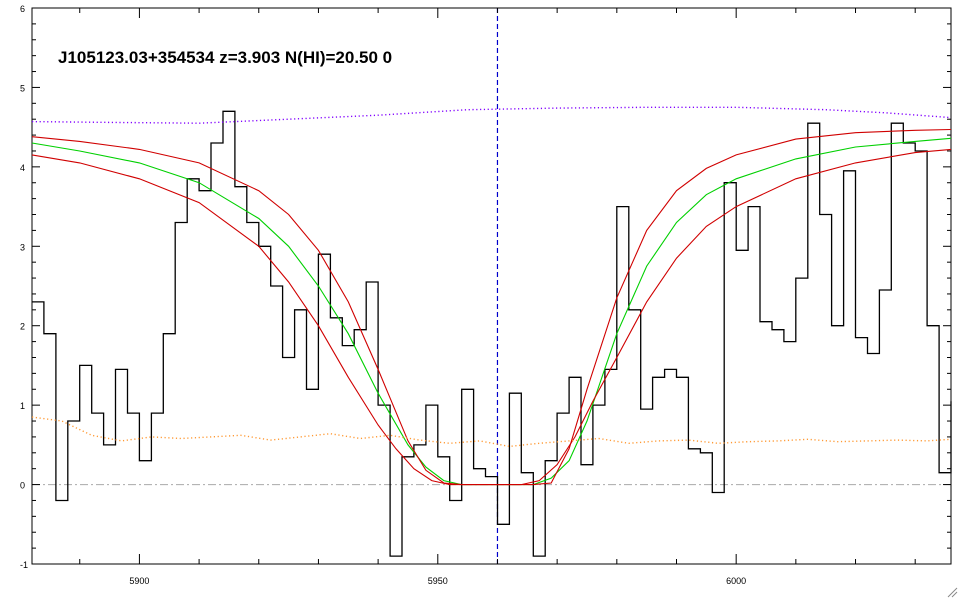 The height and width of the screenshot is (600, 960). Describe the element at coordinates (952, 592) in the screenshot. I see `resize-grip-icon` at that location.